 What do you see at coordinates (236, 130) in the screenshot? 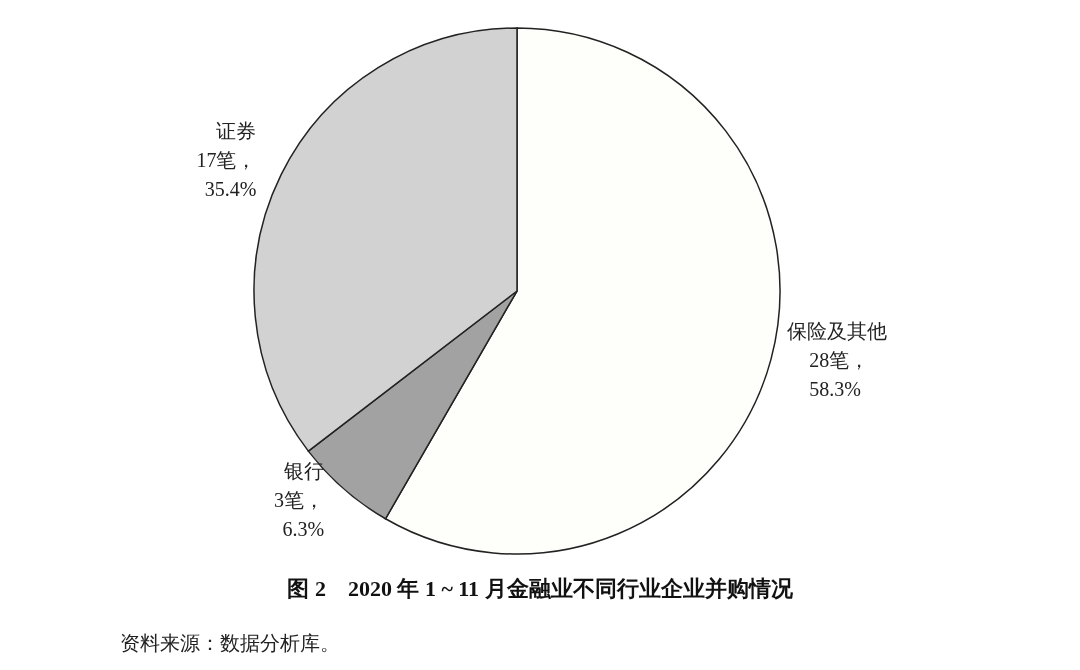
I see `slice-label: 证券` at bounding box center [236, 130].